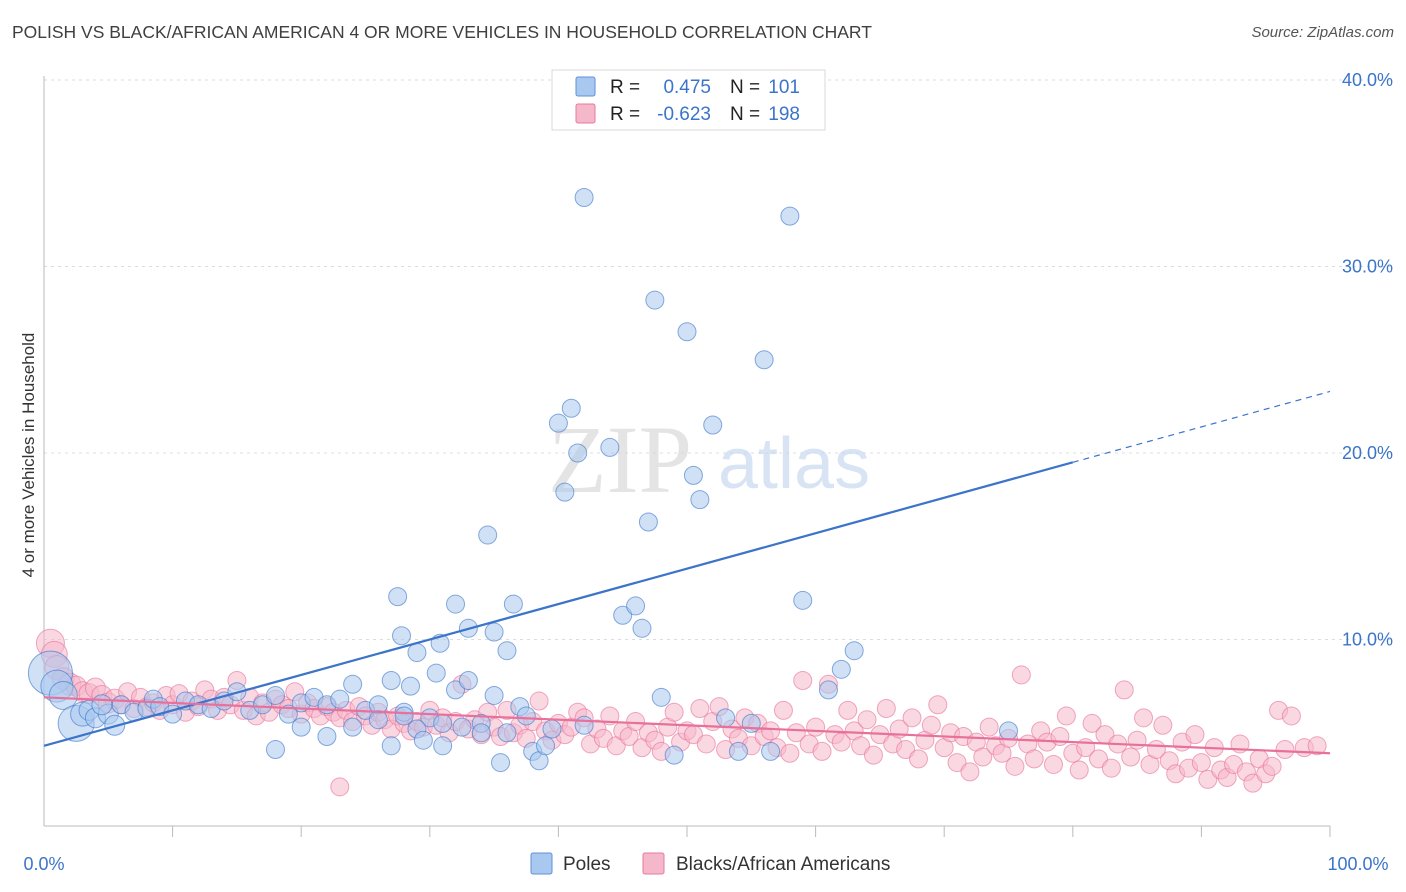  Describe the element at coordinates (625, 114) in the screenshot. I see `stats-r-label-blacks: R =` at that location.